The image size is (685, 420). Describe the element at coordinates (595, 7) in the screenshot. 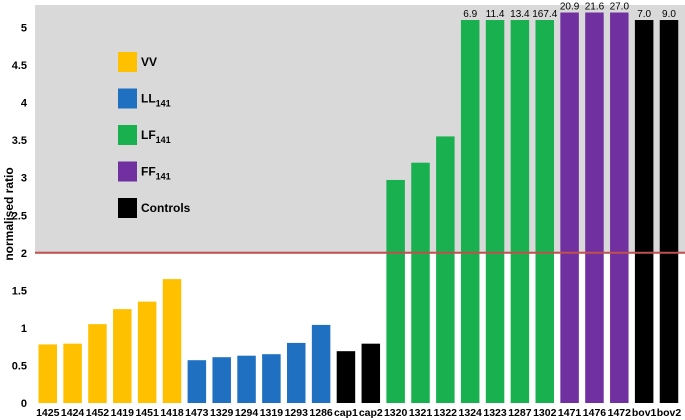

I see `bar-value-label: 21.6` at that location.